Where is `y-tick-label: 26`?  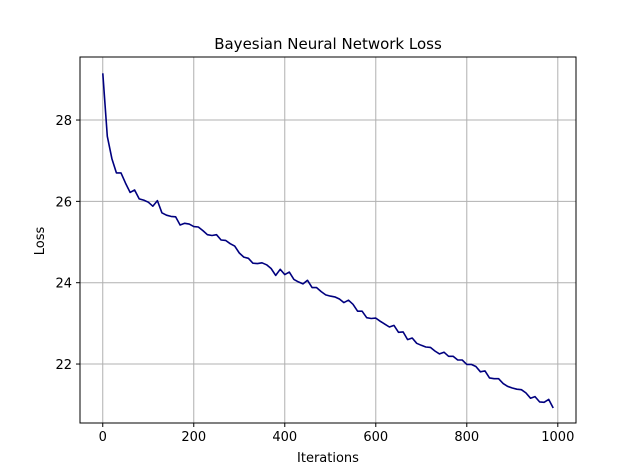 y-tick-label: 26 is located at coordinates (63, 202).